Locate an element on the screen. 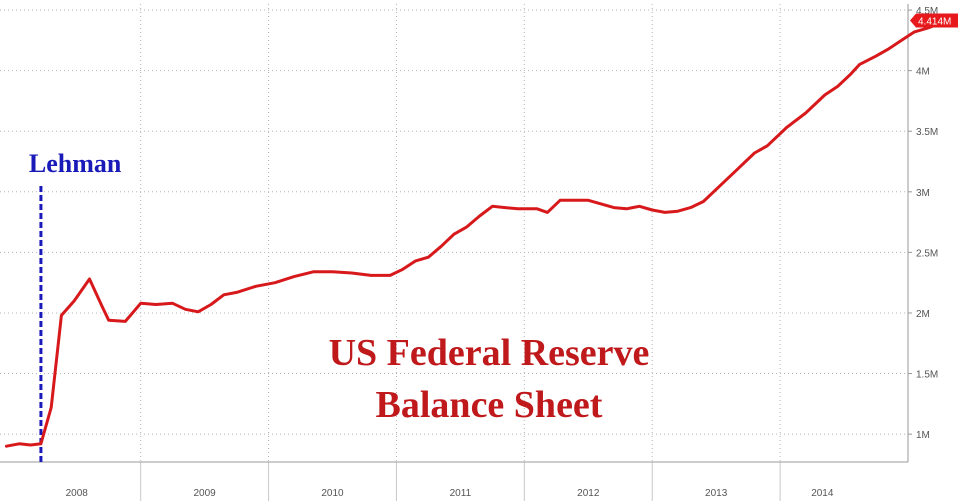 Image resolution: width=958 pixels, height=501 pixels. last-value-label: 4.414M is located at coordinates (934, 21).